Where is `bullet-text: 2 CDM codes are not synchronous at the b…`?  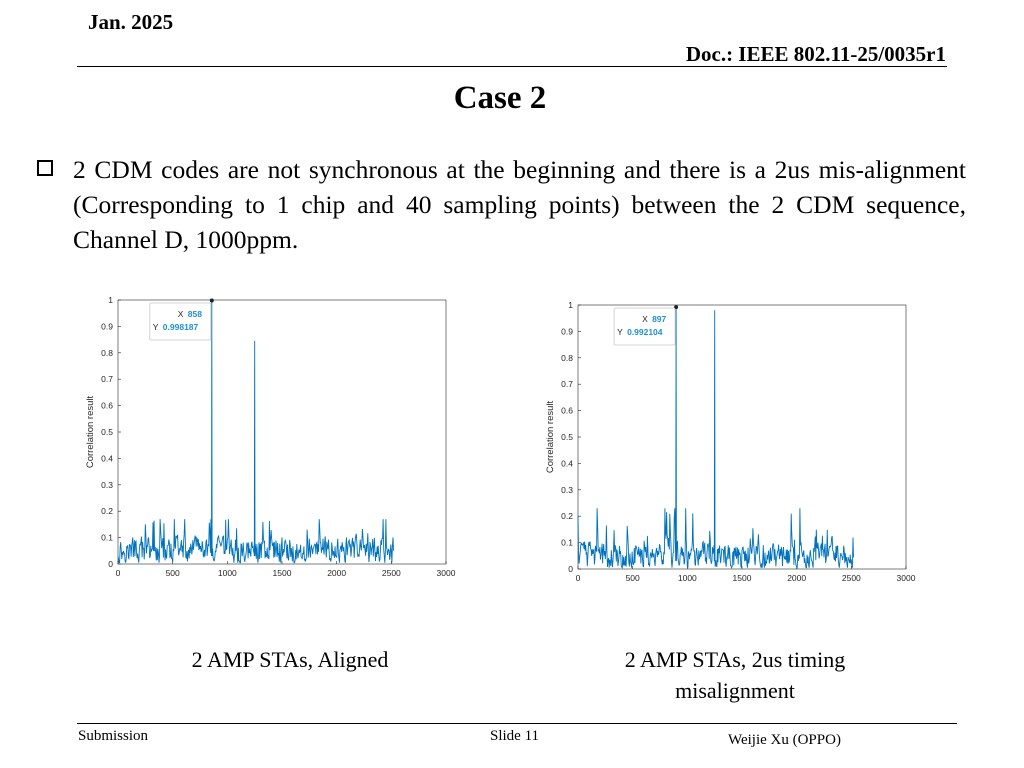
bullet-text: 2 CDM codes are not synchronous at the b… is located at coordinates (519, 204).